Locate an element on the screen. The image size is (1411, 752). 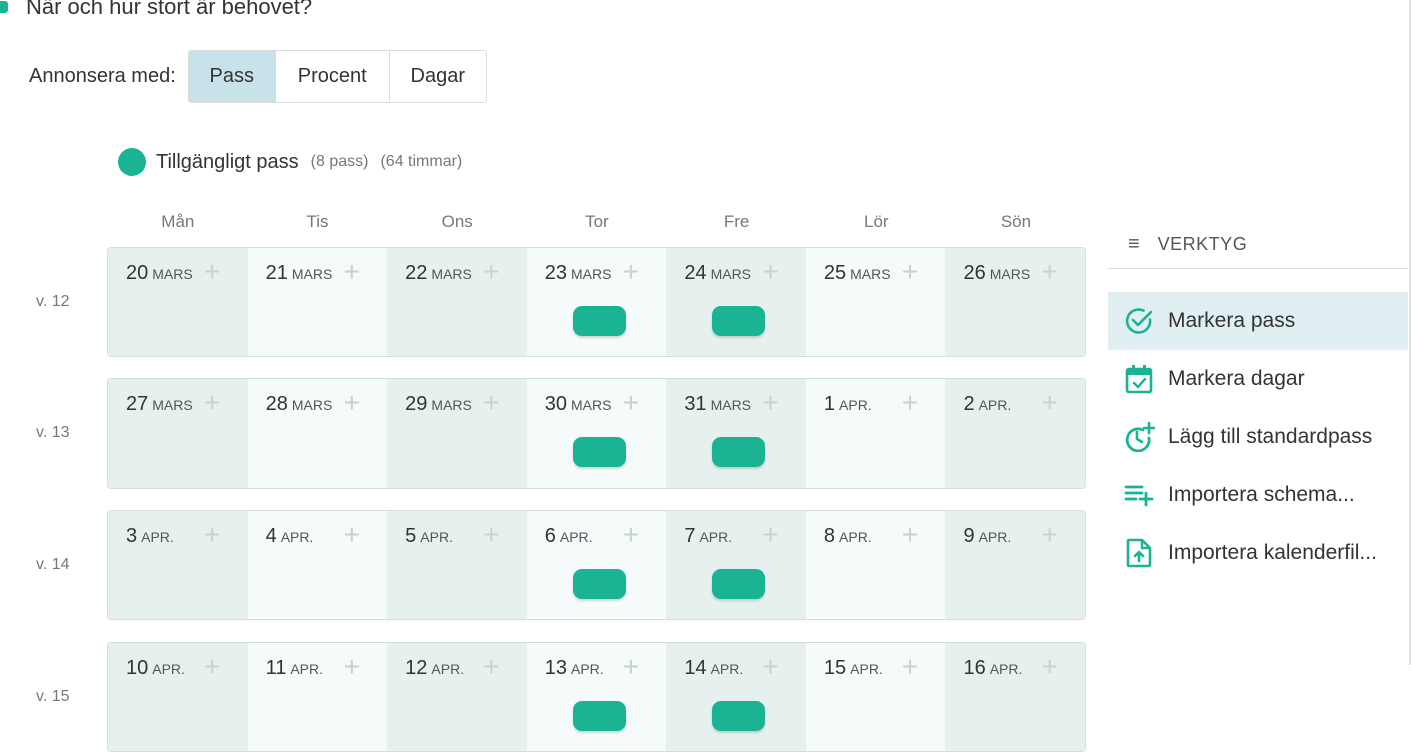
day-cell: 28 MARS + is located at coordinates (317, 433).